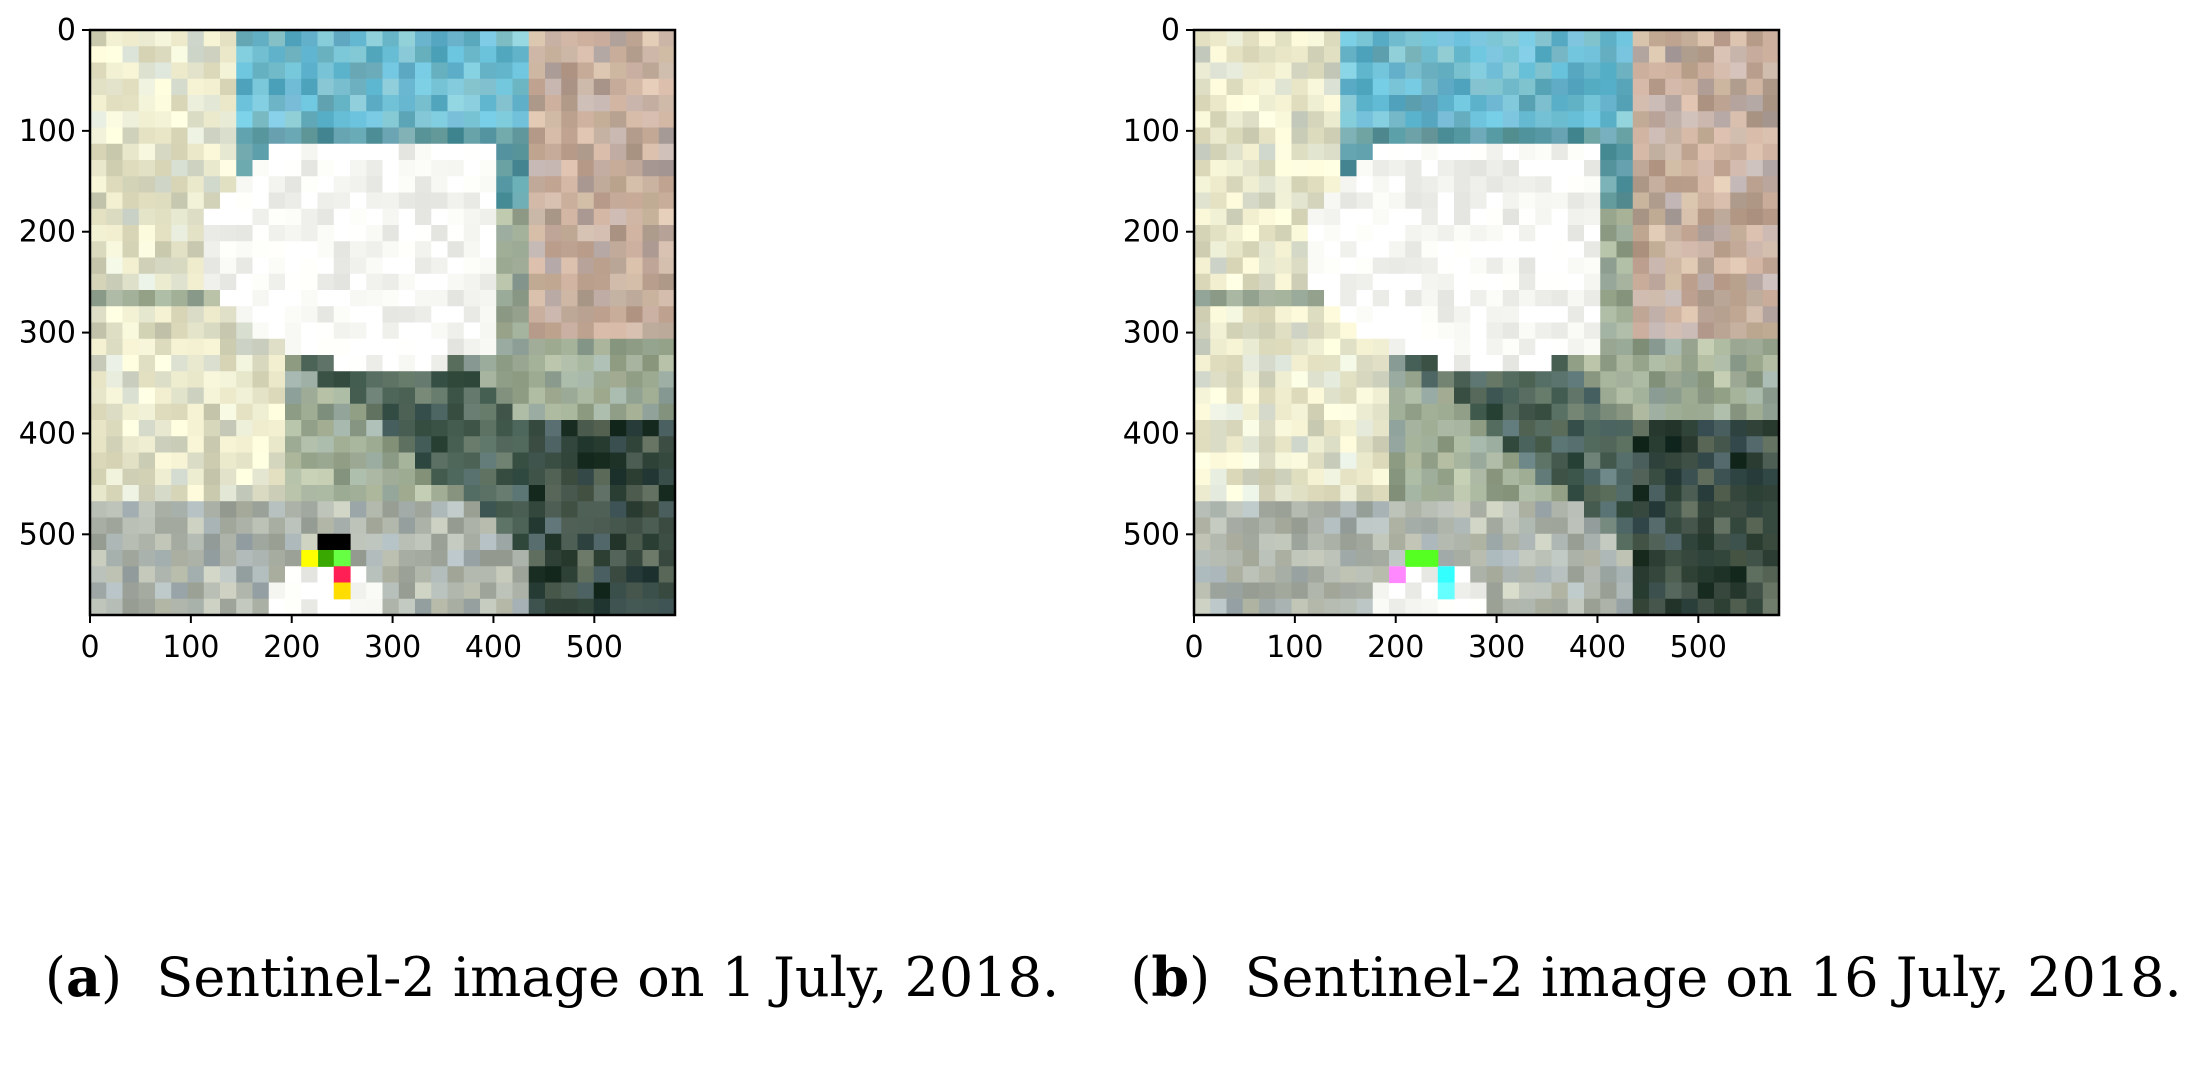 The image size is (2208, 1066). I want to click on satellite-image-a, so click(383, 323).